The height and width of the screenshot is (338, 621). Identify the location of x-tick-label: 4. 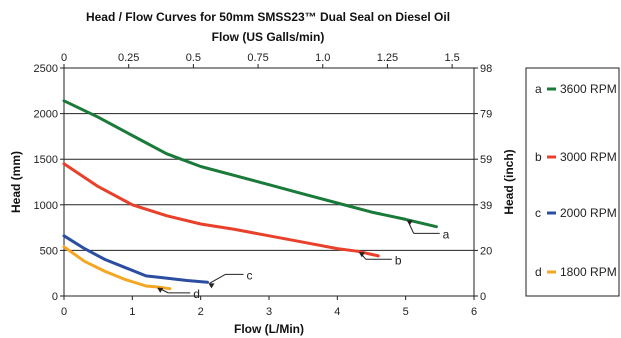
(337, 312).